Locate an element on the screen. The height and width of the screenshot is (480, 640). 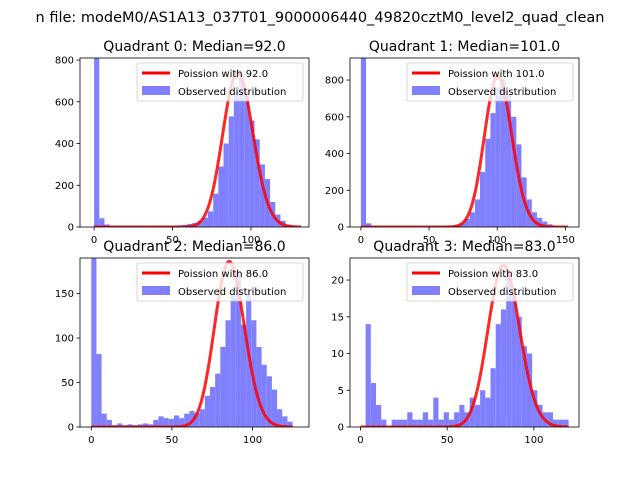
legend: Poission with 86.0 Observed distribution is located at coordinates (220, 282).